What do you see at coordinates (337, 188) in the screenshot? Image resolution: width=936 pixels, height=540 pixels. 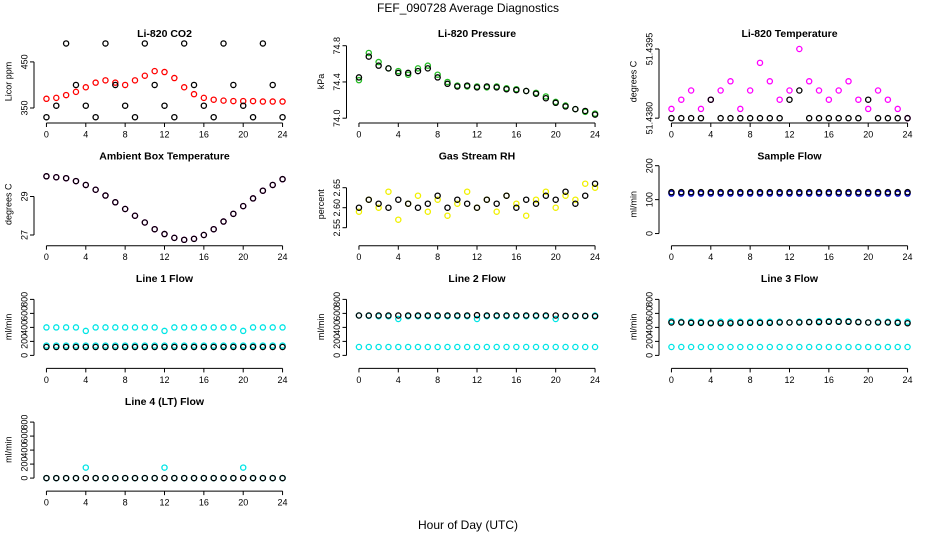 I see `y-tick-label: 2.65` at bounding box center [337, 188].